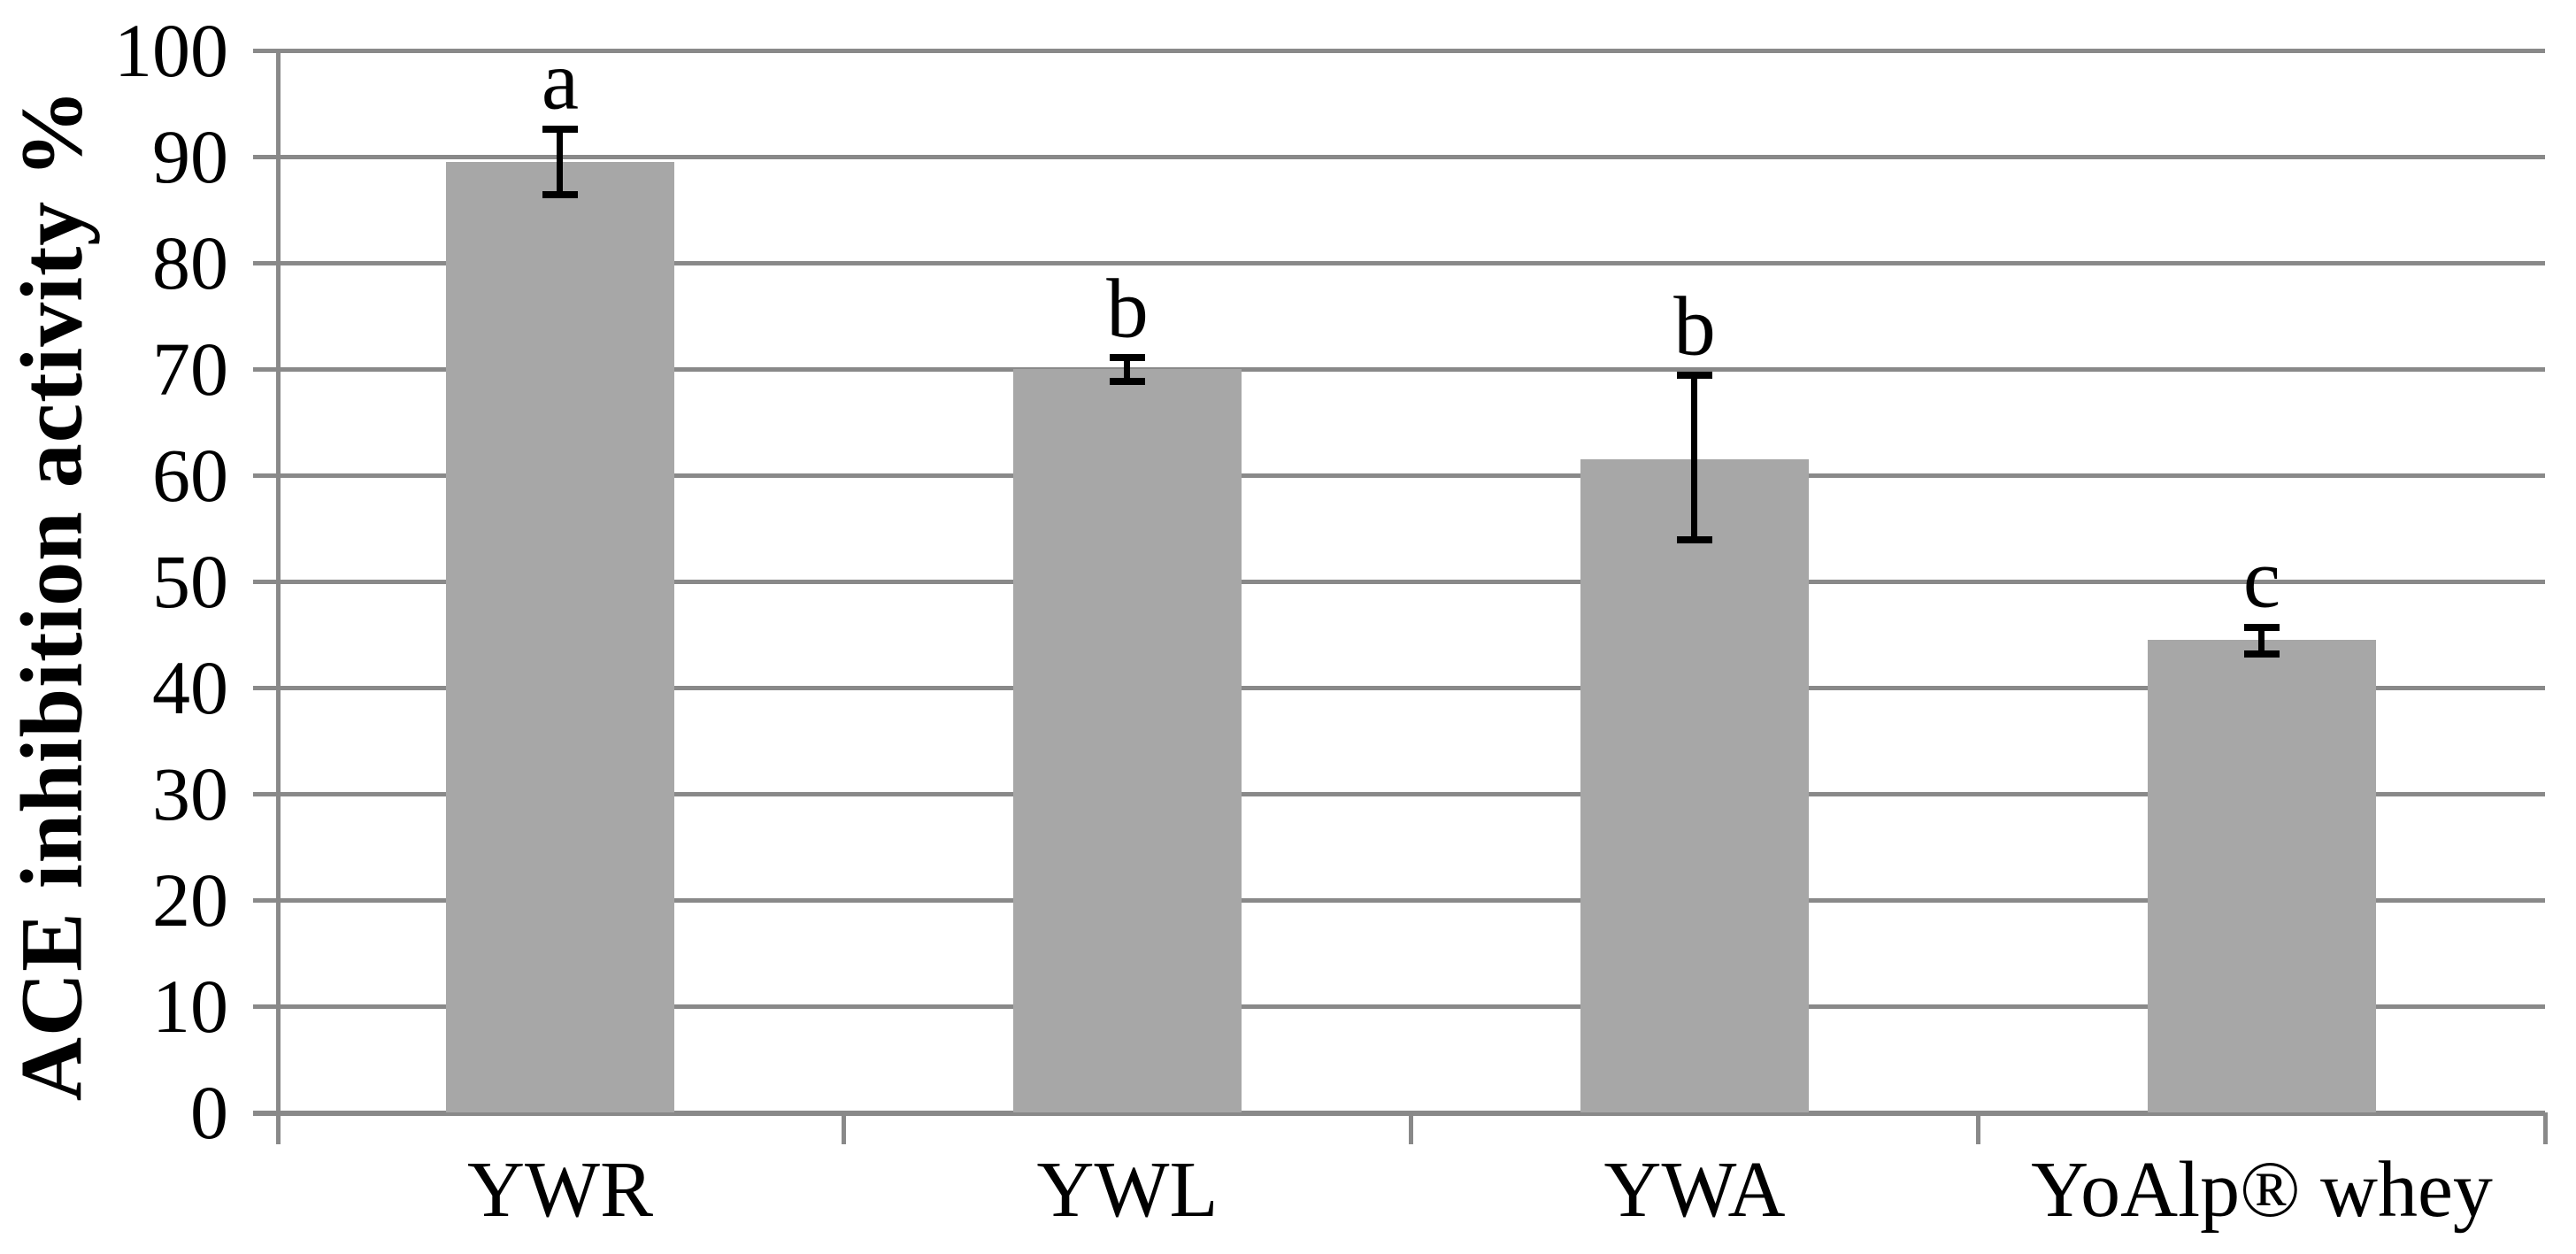 The width and height of the screenshot is (2576, 1254). I want to click on bar-YoAlp® whey, so click(2262, 876).